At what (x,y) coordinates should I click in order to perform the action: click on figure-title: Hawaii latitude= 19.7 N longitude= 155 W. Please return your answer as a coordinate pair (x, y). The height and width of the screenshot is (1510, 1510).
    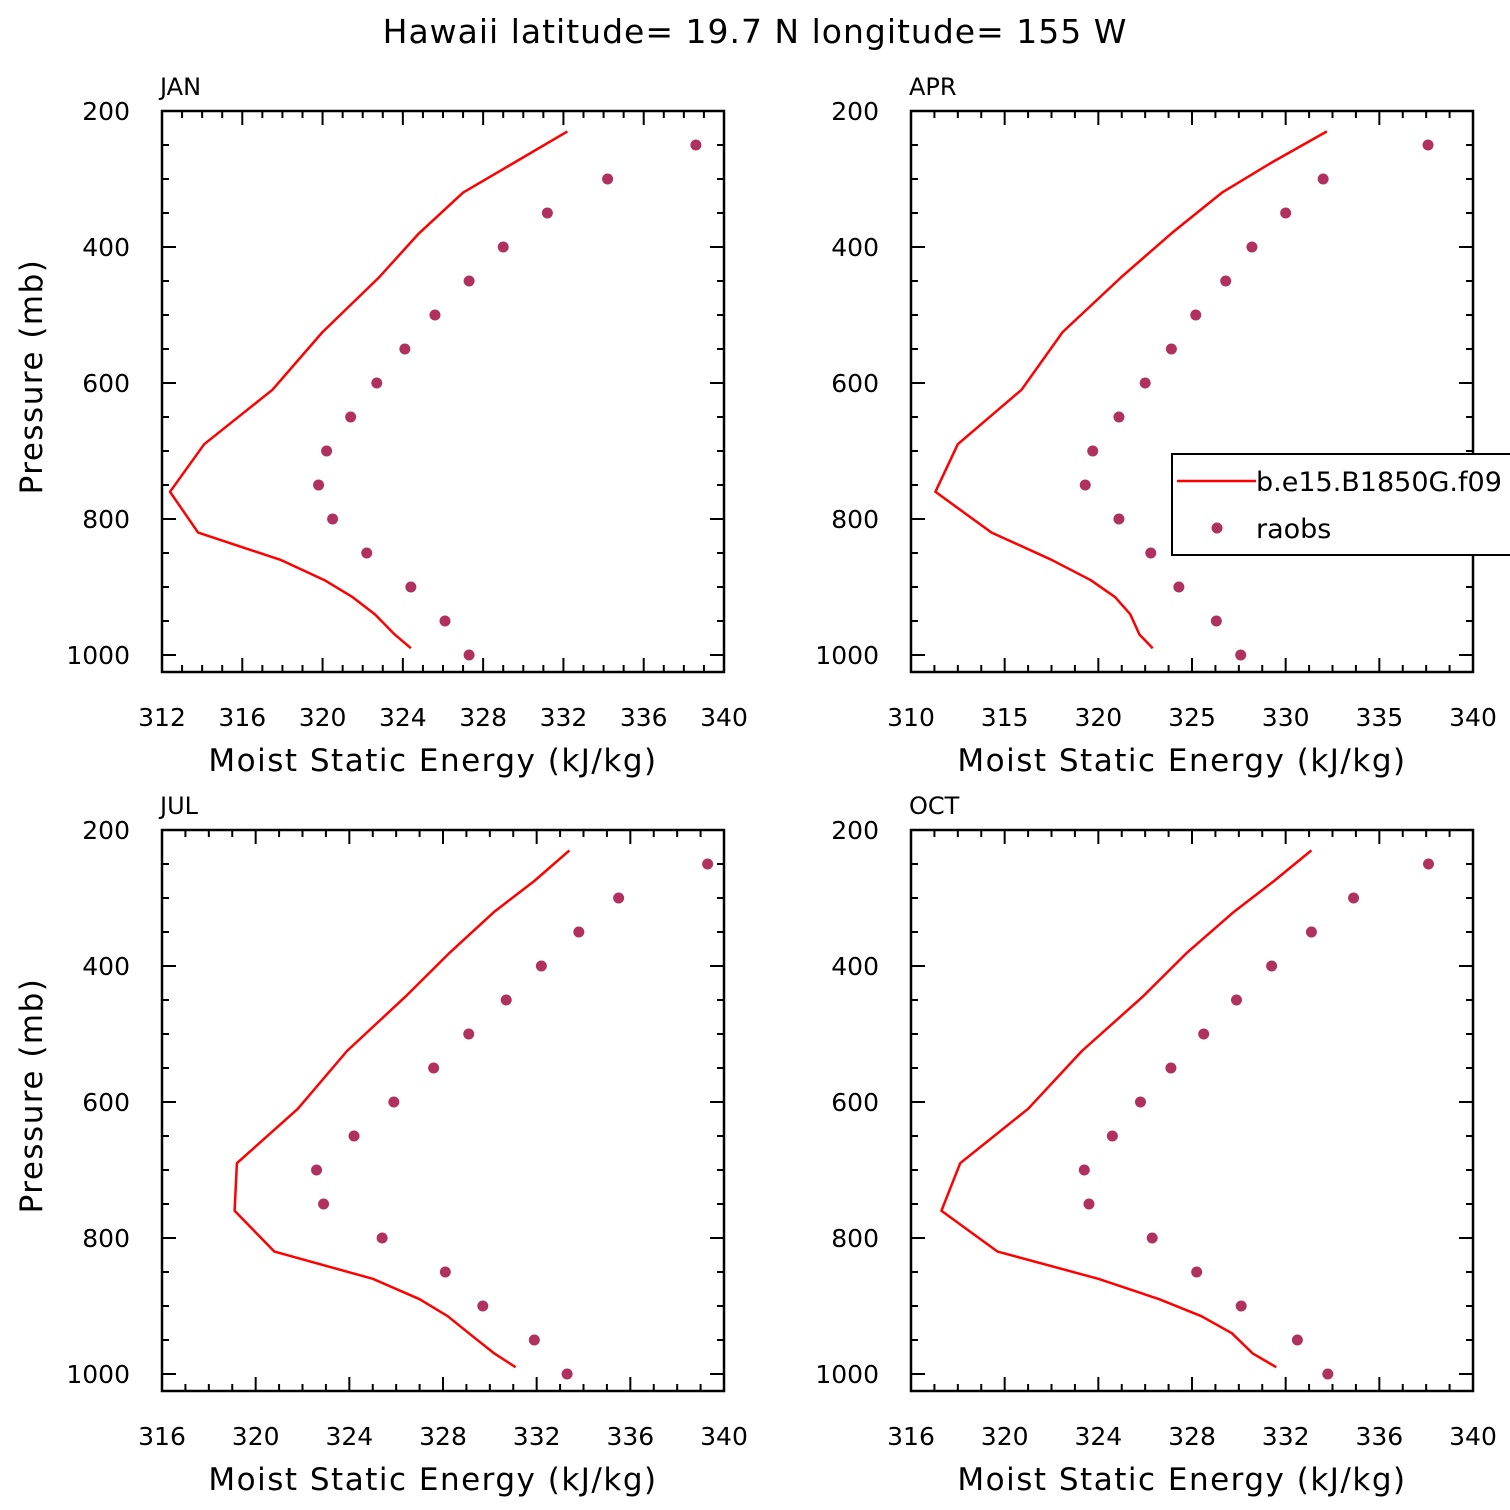
    Looking at the image, I should click on (755, 31).